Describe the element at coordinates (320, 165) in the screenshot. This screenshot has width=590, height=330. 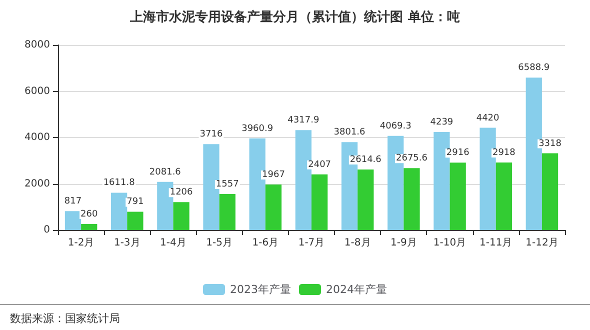
I see `data-label: 2407` at that location.